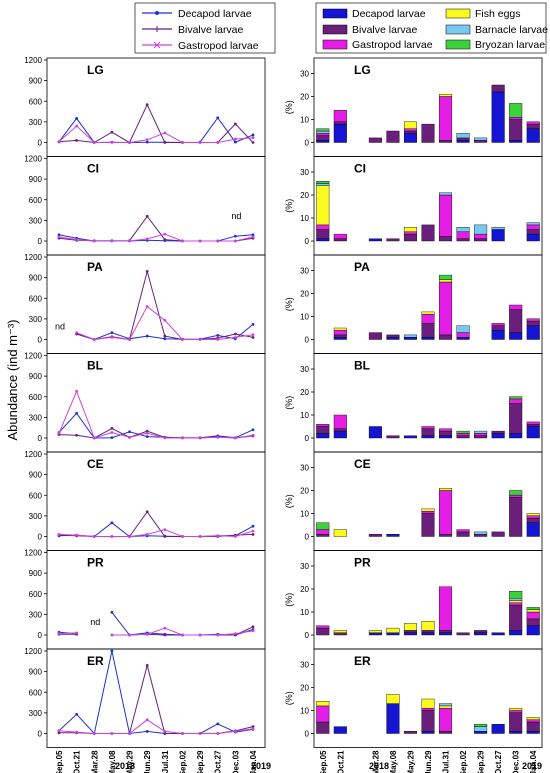  Describe the element at coordinates (304, 218) in the screenshot. I see `pct-tick-label: 10` at that location.